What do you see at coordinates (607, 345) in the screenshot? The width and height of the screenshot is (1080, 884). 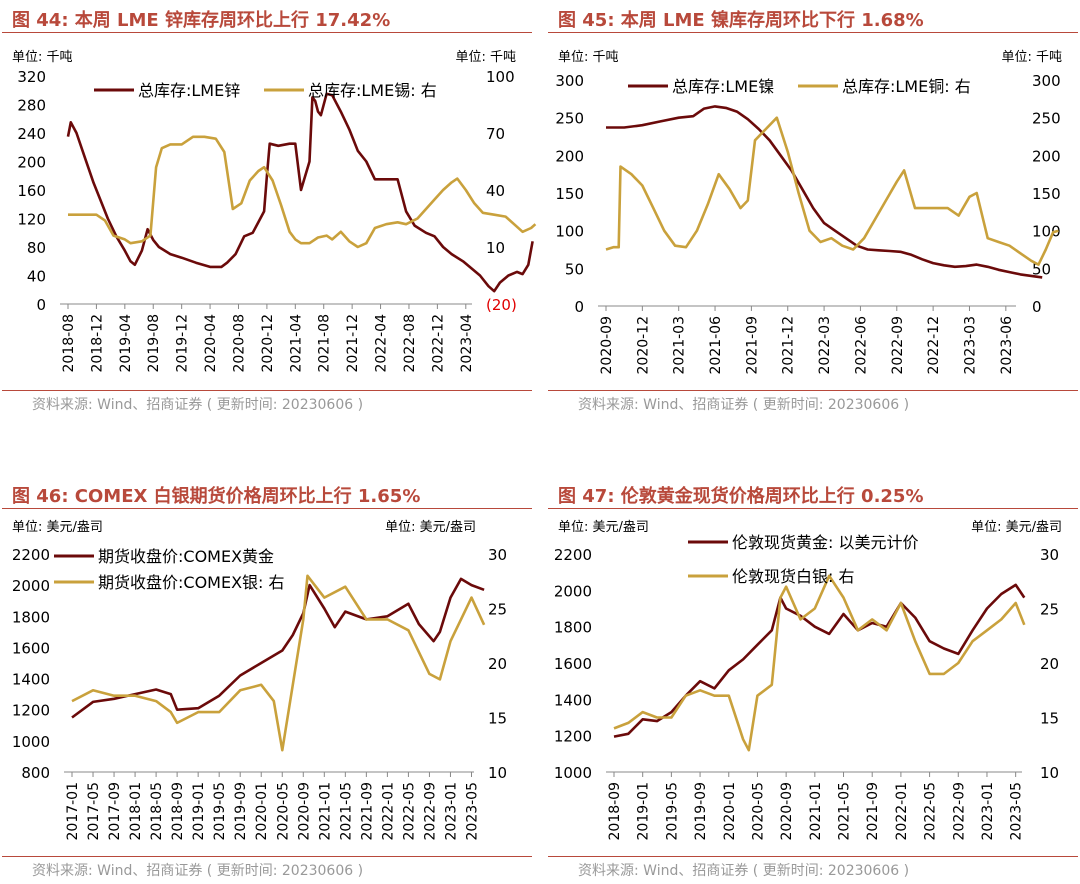 I see `x-tick-label: 2020-09` at bounding box center [607, 345].